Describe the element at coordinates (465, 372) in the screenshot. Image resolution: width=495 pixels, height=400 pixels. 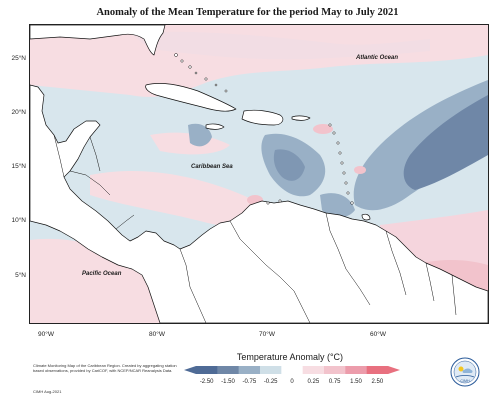
I see `cimh-logo: CIMH` at that location.